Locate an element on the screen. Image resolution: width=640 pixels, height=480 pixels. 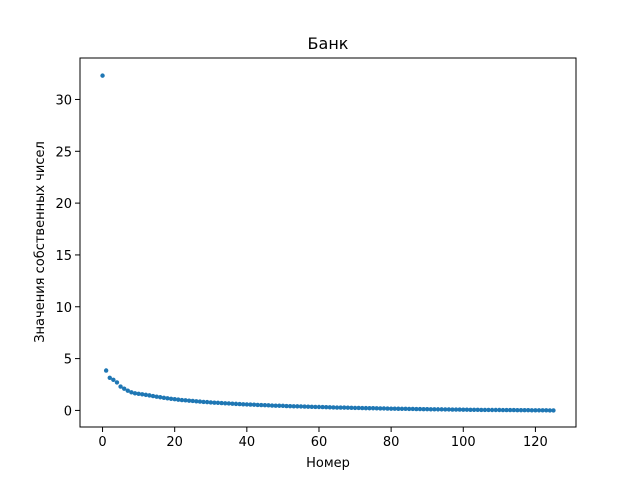
x-tick-label: 0 is located at coordinates (102, 442).